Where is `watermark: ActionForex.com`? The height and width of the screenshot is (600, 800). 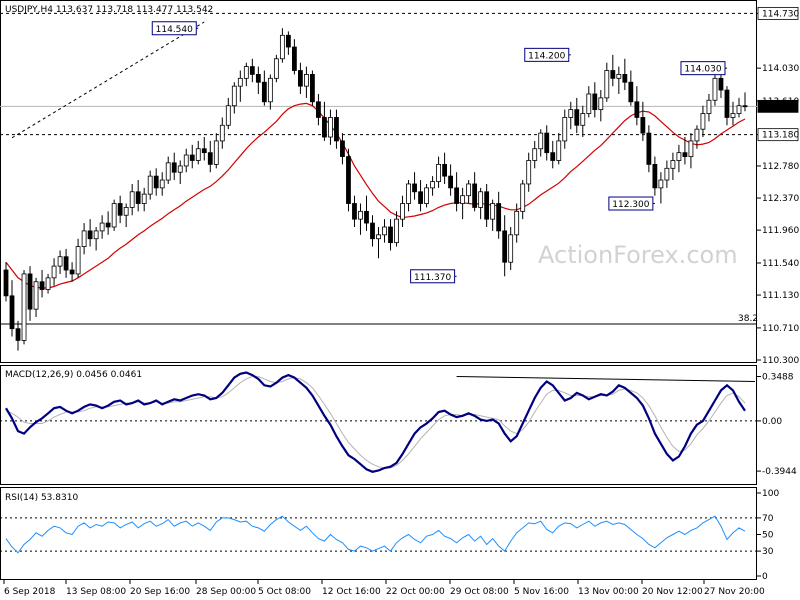 watermark: ActionForex.com is located at coordinates (638, 255).